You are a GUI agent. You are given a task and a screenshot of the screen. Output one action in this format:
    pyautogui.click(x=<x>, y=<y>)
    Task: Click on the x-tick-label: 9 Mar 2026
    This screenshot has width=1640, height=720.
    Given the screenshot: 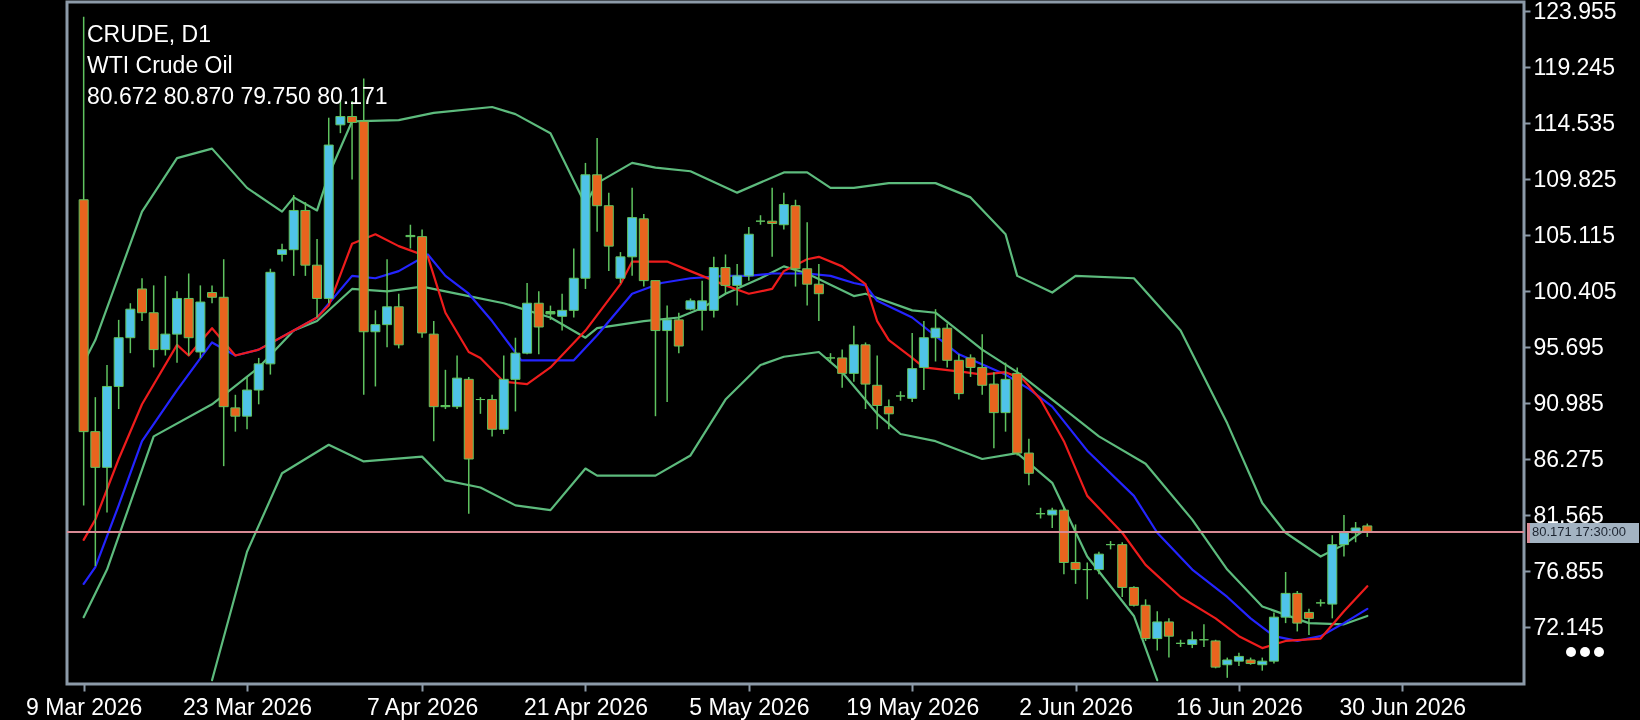 What is the action you would take?
    pyautogui.click(x=84, y=706)
    